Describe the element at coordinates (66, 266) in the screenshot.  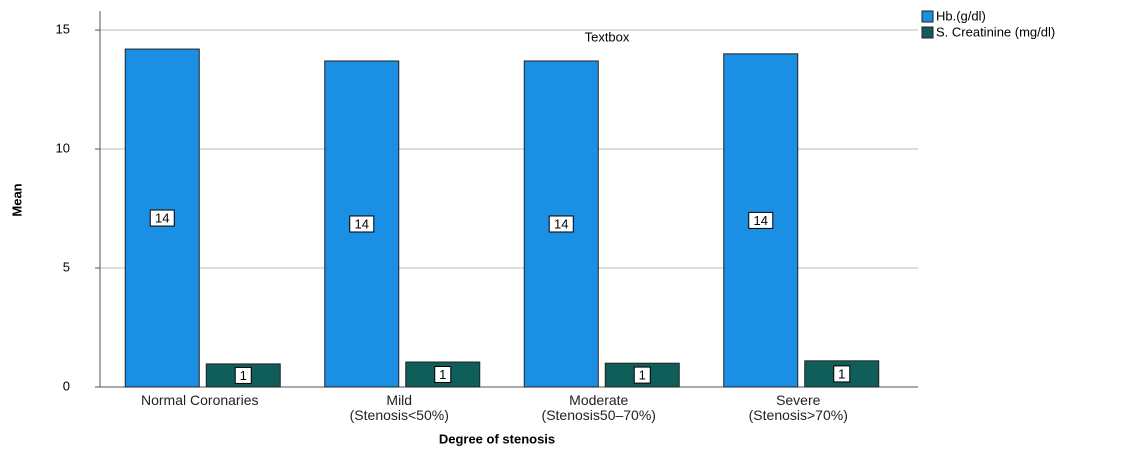
I see `y-tick-label: 5` at that location.